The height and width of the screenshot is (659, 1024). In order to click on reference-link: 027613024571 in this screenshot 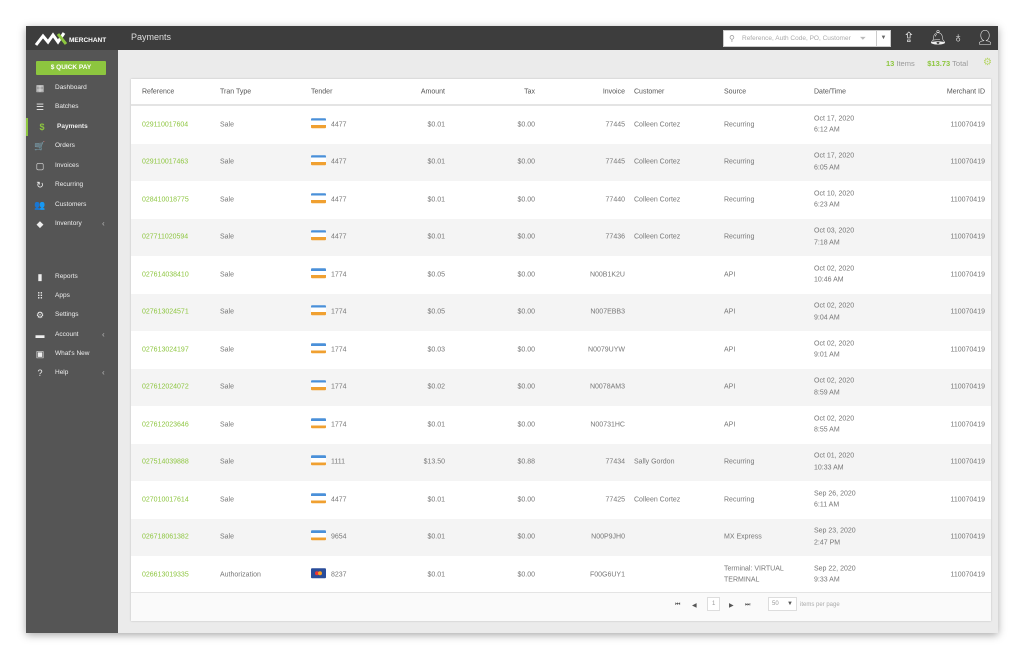, I will do `click(165, 312)`.